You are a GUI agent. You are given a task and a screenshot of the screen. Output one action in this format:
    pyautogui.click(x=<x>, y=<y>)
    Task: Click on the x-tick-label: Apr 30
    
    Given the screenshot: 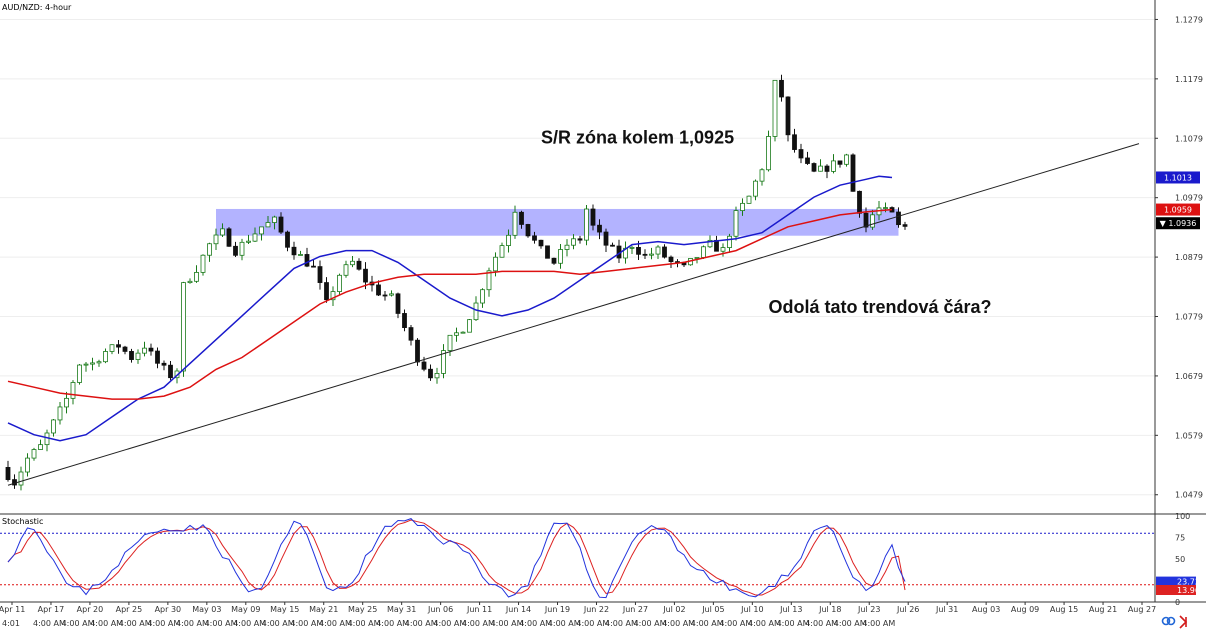 What is the action you would take?
    pyautogui.click(x=168, y=609)
    